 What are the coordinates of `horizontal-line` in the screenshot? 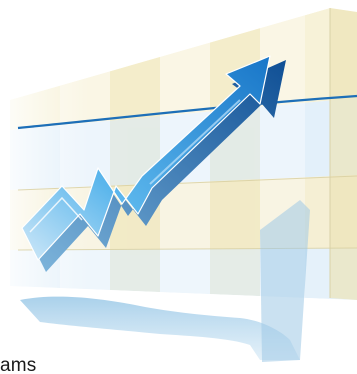 It's located at (187, 112).